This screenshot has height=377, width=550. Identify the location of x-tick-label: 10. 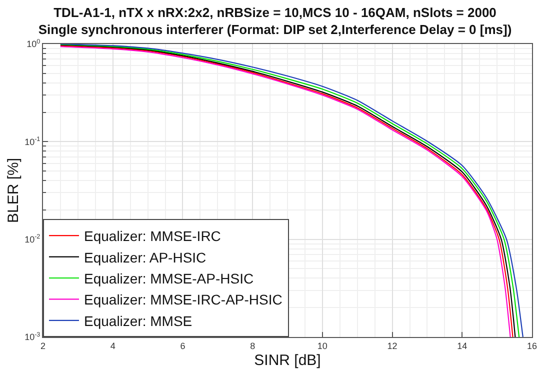
(322, 345).